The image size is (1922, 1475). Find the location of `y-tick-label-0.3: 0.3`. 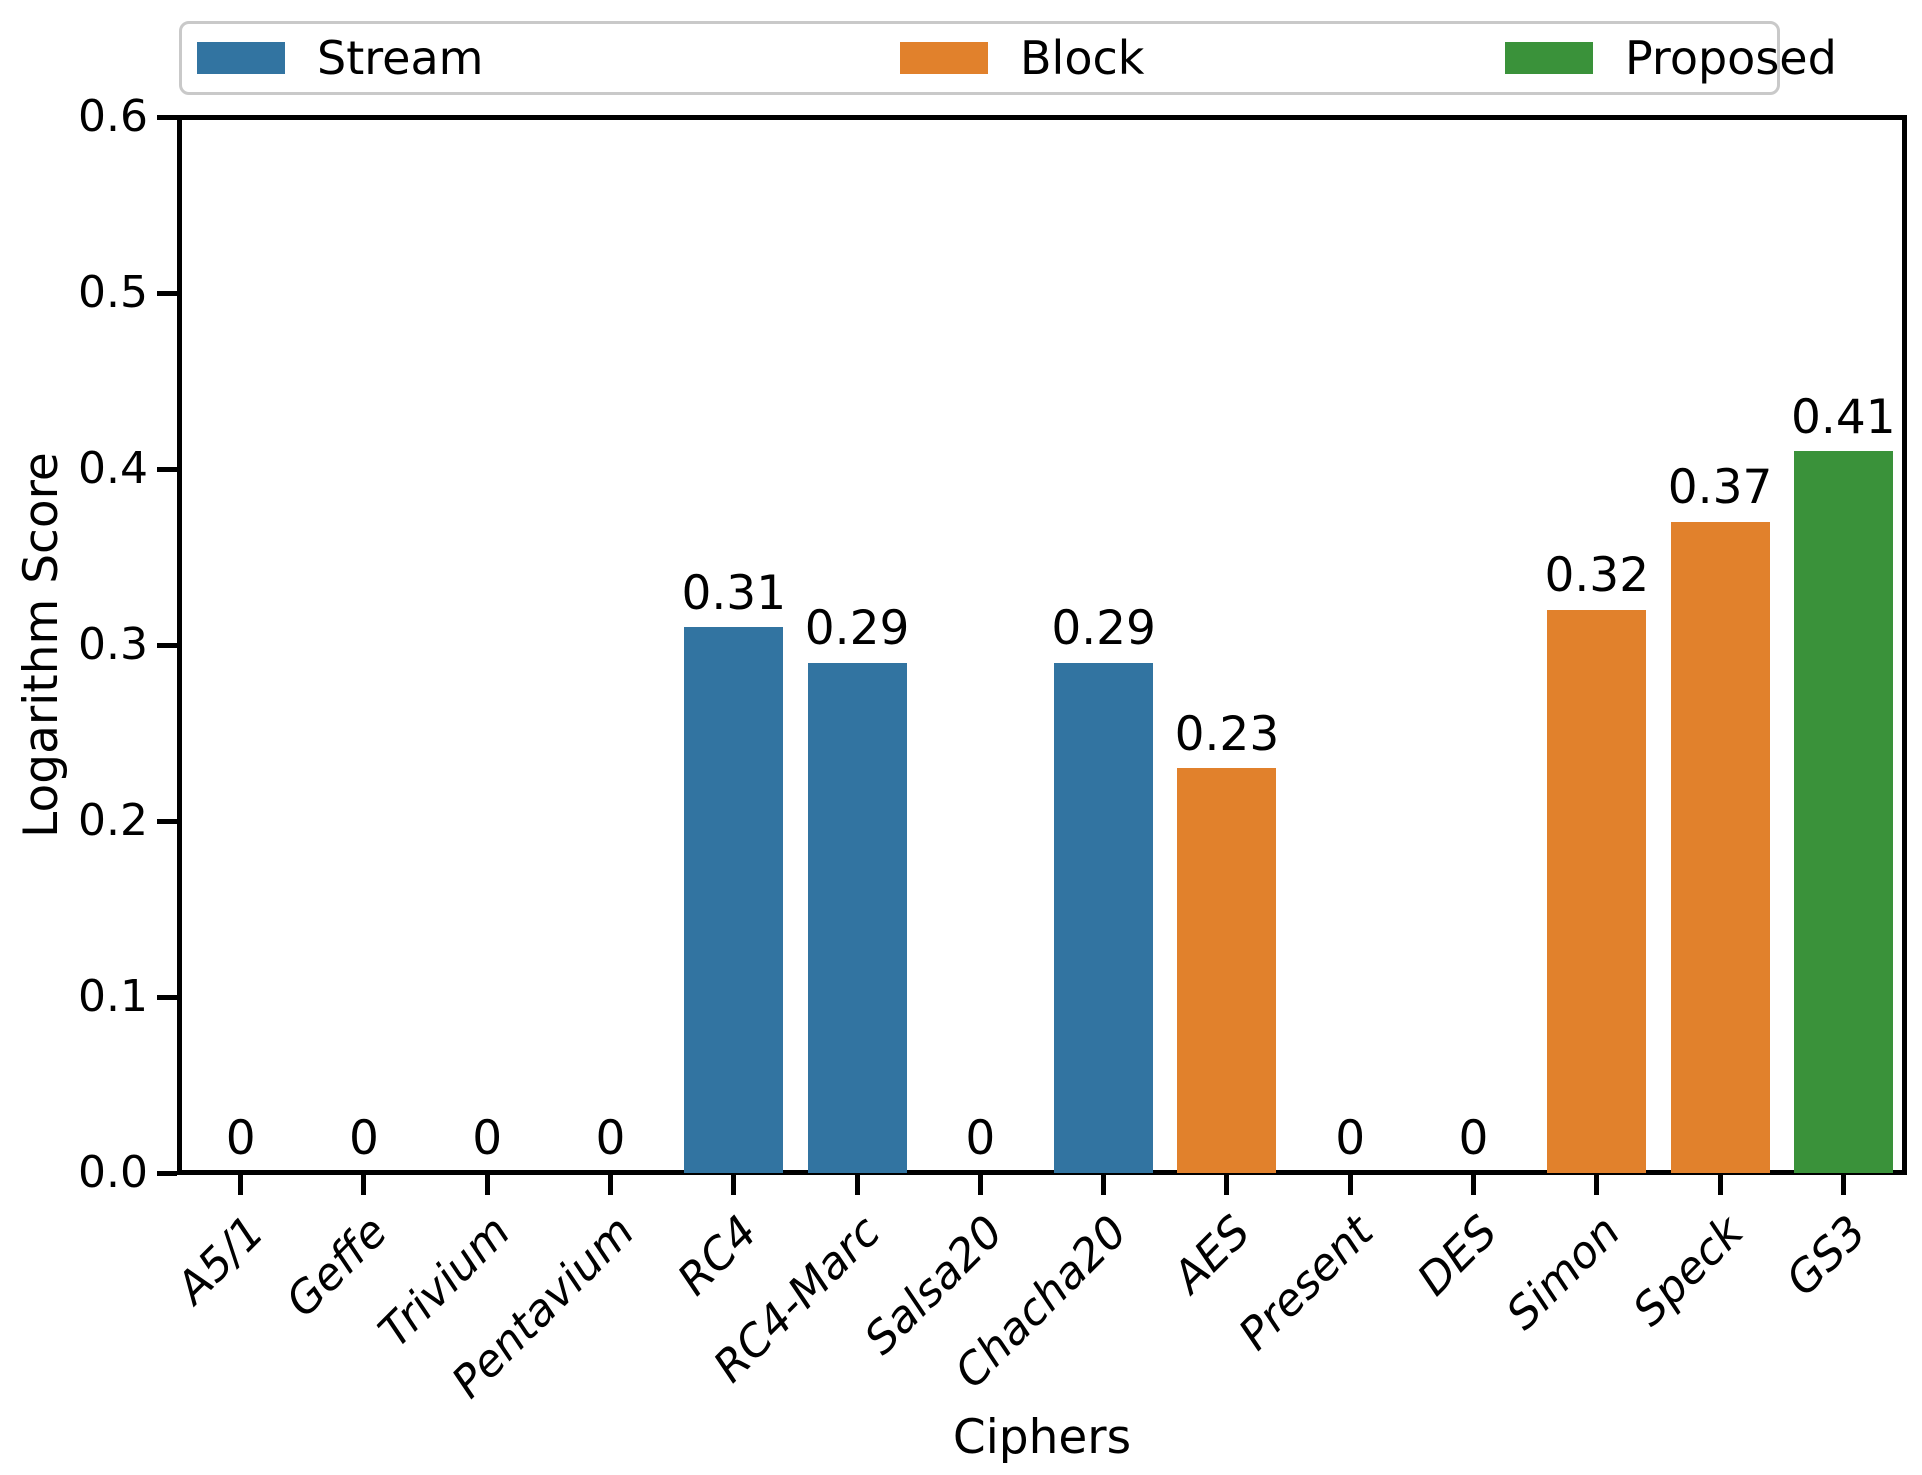

y-tick-label-0.3: 0.3 is located at coordinates (113, 644).